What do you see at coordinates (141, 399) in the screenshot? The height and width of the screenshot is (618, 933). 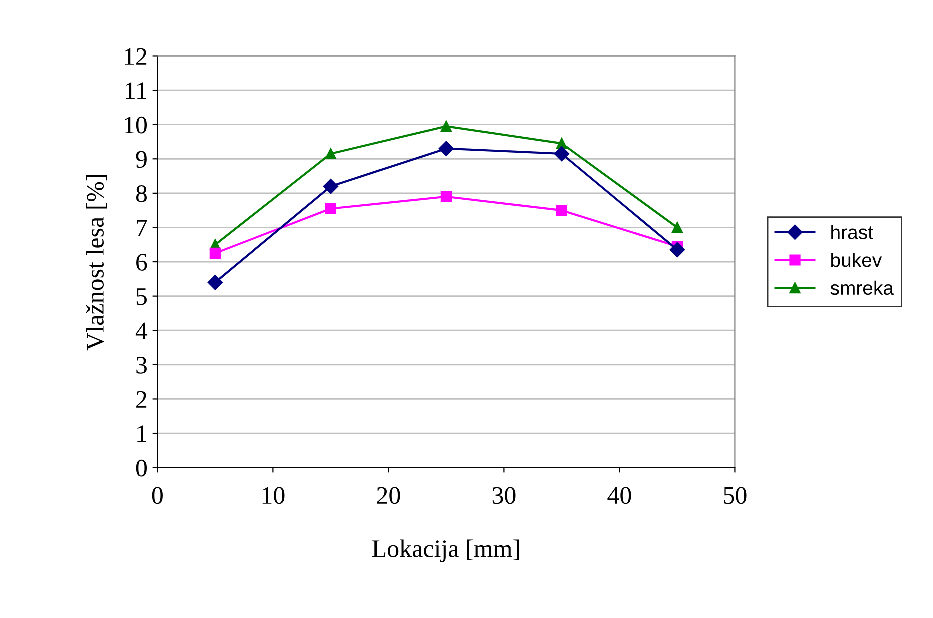 I see `y-tick-label: 2` at bounding box center [141, 399].